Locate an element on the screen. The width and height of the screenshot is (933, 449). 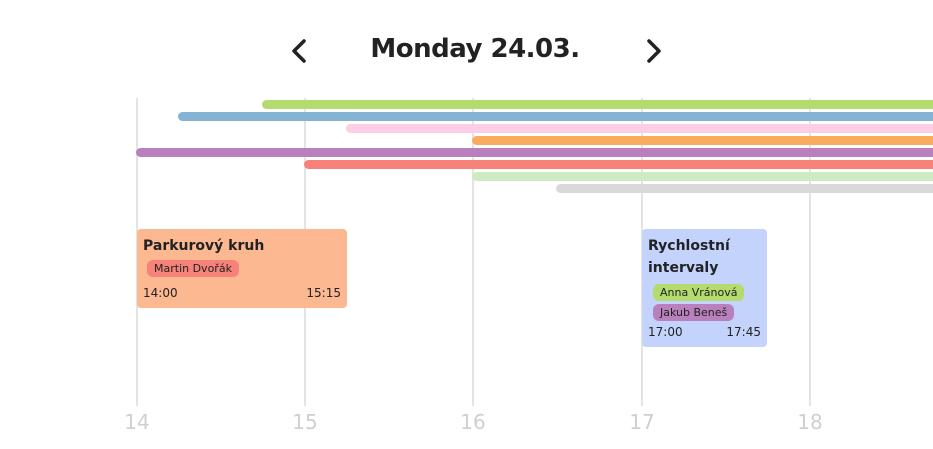
axis-tick-label: 17 is located at coordinates (642, 422).